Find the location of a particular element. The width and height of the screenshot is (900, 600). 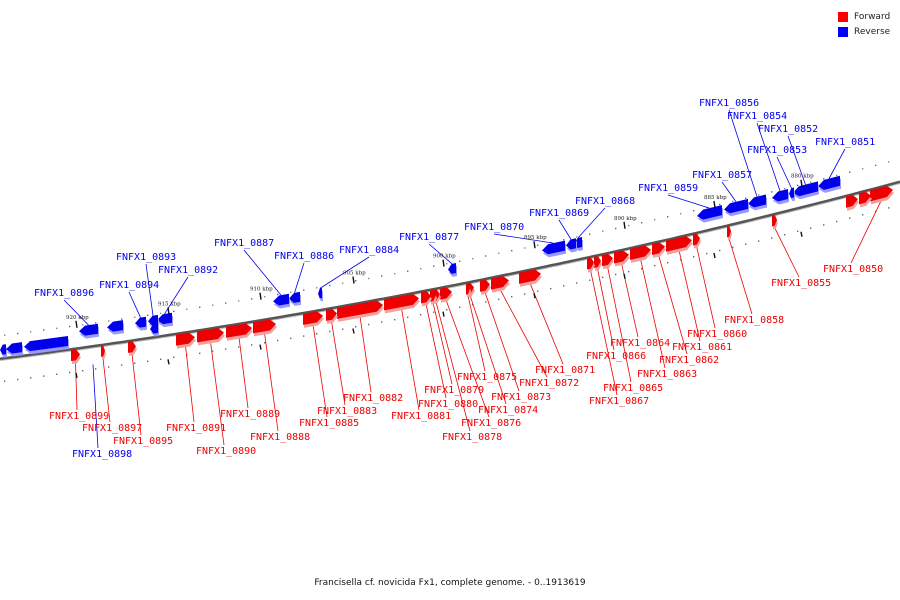

gene-label-FNFX1_0897: FNFX1_0897 is located at coordinates (112, 428).